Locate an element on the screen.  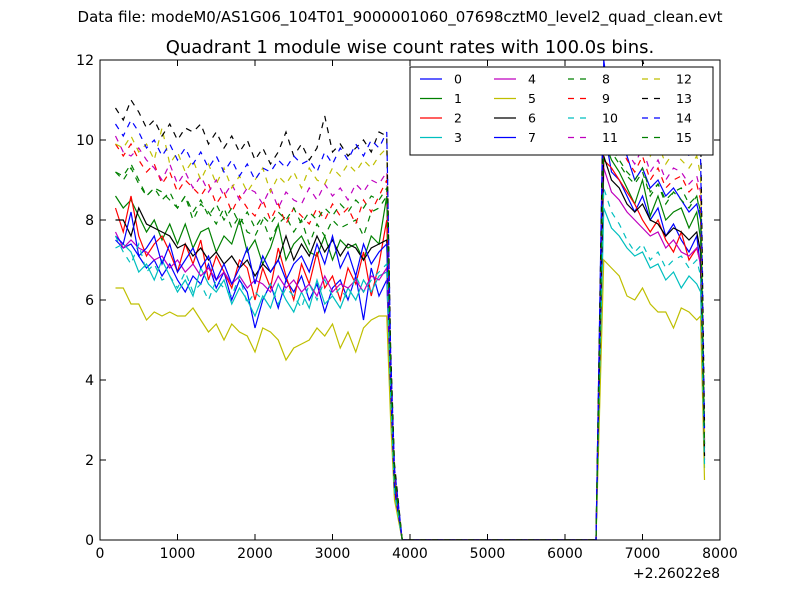
legend-label-7: 7 is located at coordinates (532, 137).